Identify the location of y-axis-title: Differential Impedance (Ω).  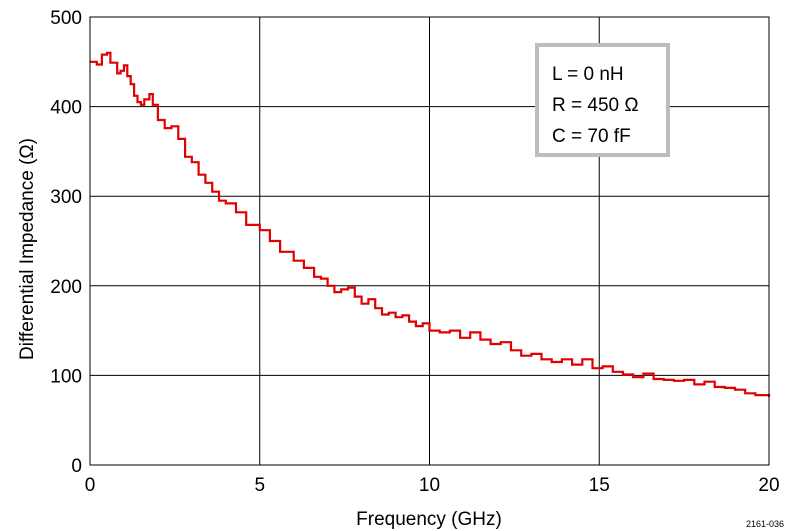
(27, 249).